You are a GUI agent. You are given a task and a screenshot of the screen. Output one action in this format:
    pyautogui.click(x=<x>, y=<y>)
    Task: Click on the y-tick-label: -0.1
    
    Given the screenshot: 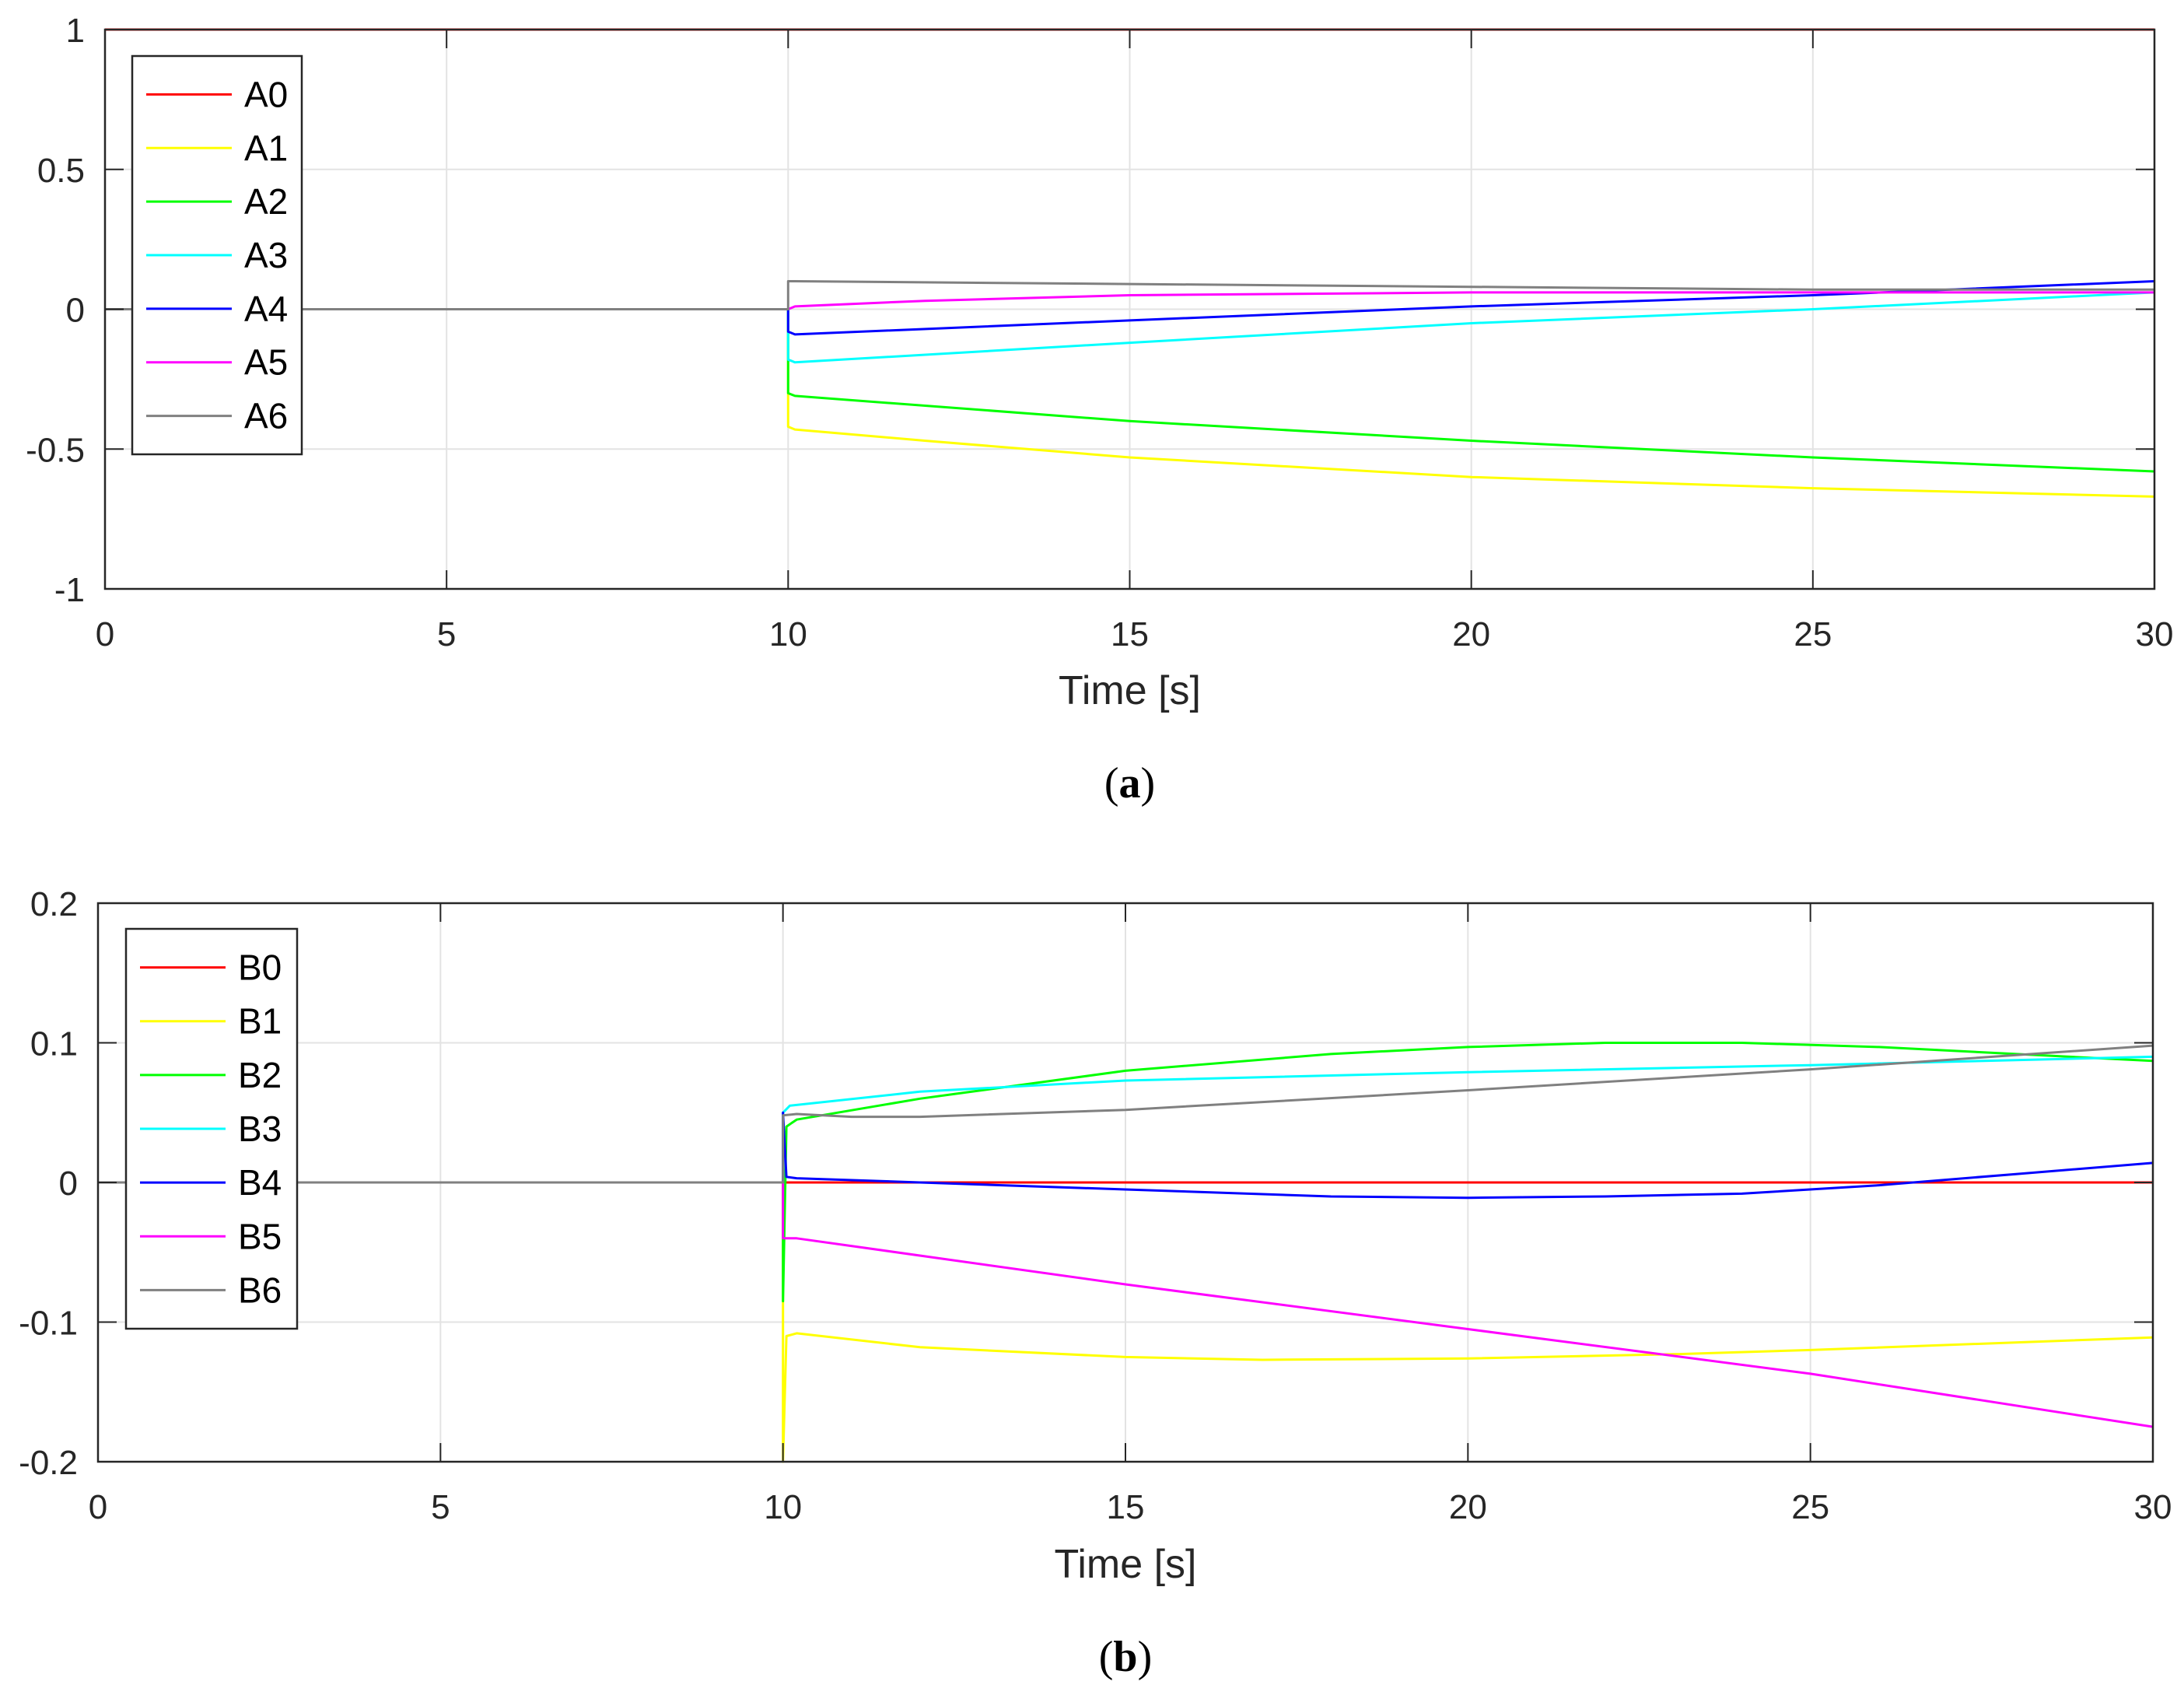 What is the action you would take?
    pyautogui.click(x=49, y=1324)
    